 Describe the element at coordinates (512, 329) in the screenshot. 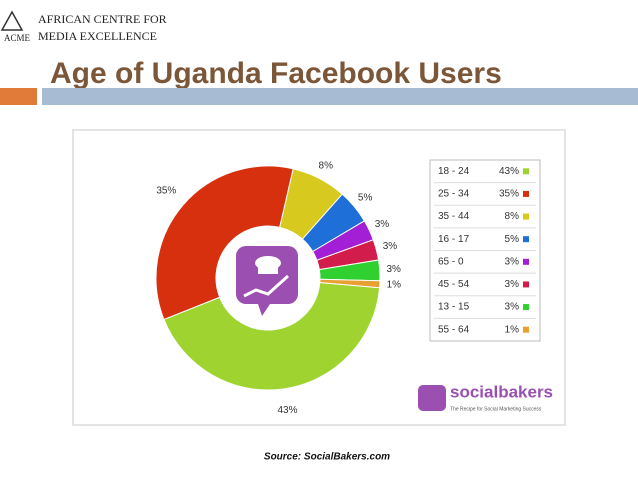

I see `legend-value: 1%` at that location.